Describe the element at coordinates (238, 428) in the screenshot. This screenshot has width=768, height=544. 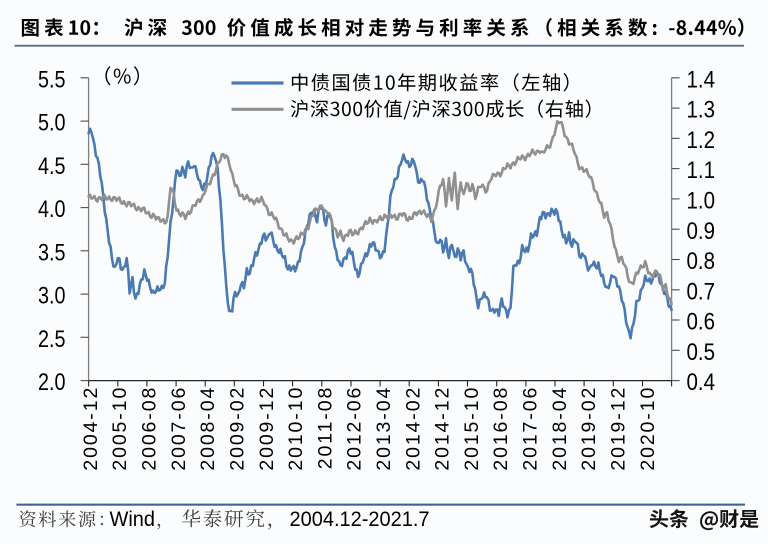
I see `svg-text: 2009-02` at that location.